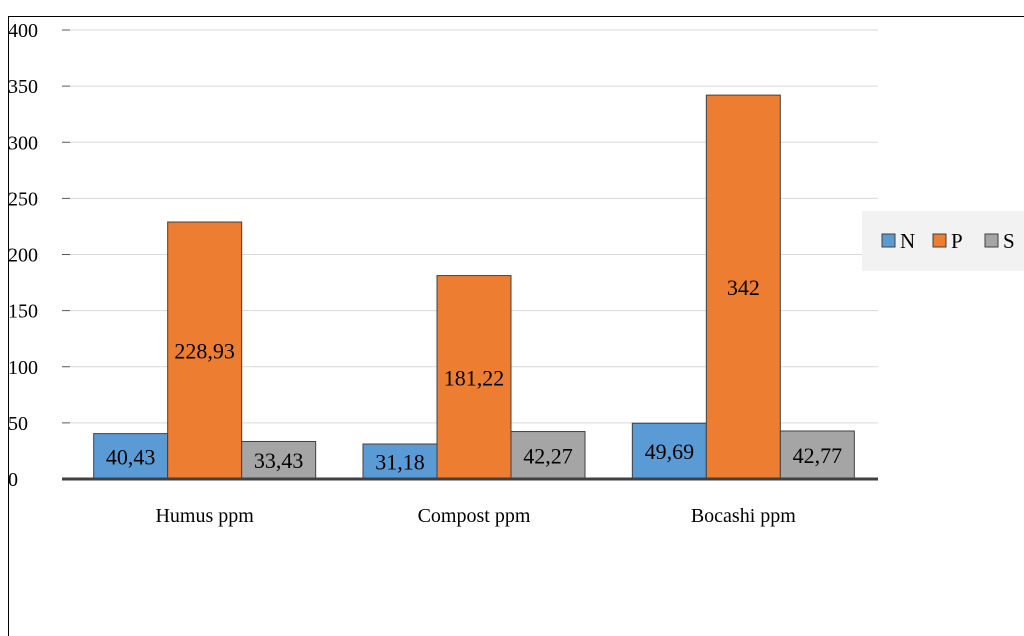 The image size is (1024, 636). I want to click on data-label: 31,18, so click(400, 462).